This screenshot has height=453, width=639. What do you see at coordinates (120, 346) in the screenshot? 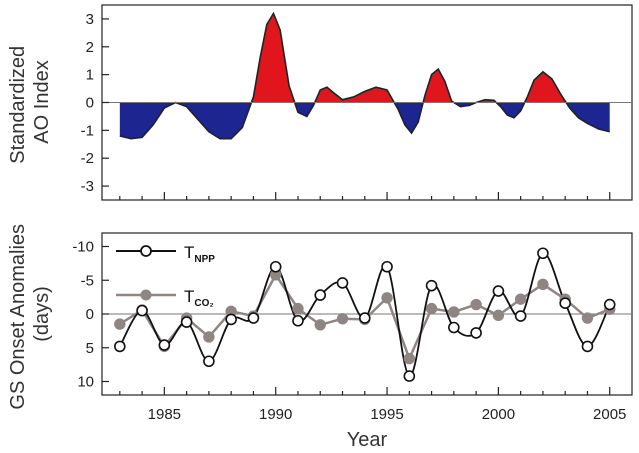
I see `series-npp-point-1983` at bounding box center [120, 346].